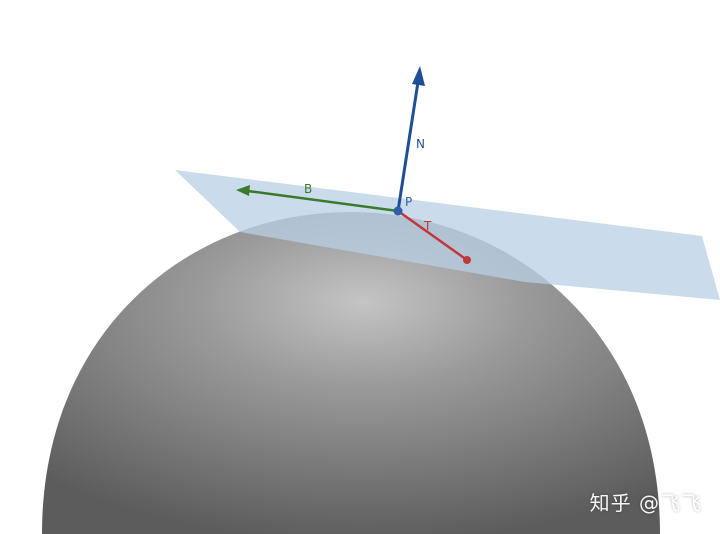  What do you see at coordinates (427, 226) in the screenshot?
I see `tangent-label: T` at bounding box center [427, 226].